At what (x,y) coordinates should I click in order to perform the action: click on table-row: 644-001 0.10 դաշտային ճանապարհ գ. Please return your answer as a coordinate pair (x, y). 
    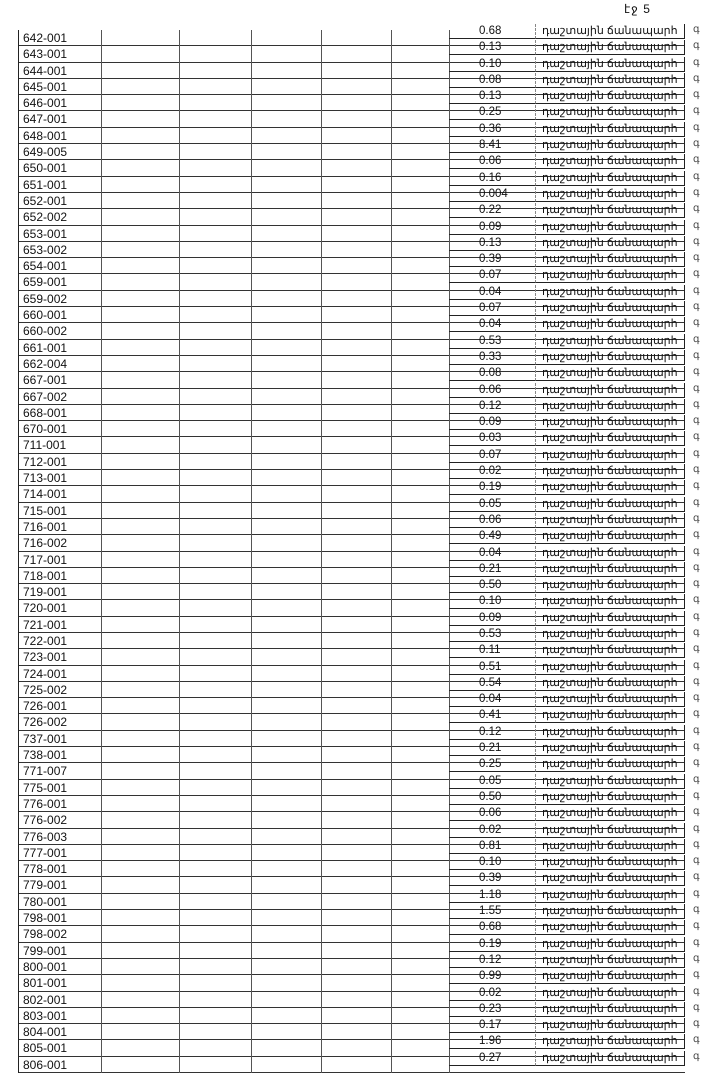
    Looking at the image, I should click on (359, 67).